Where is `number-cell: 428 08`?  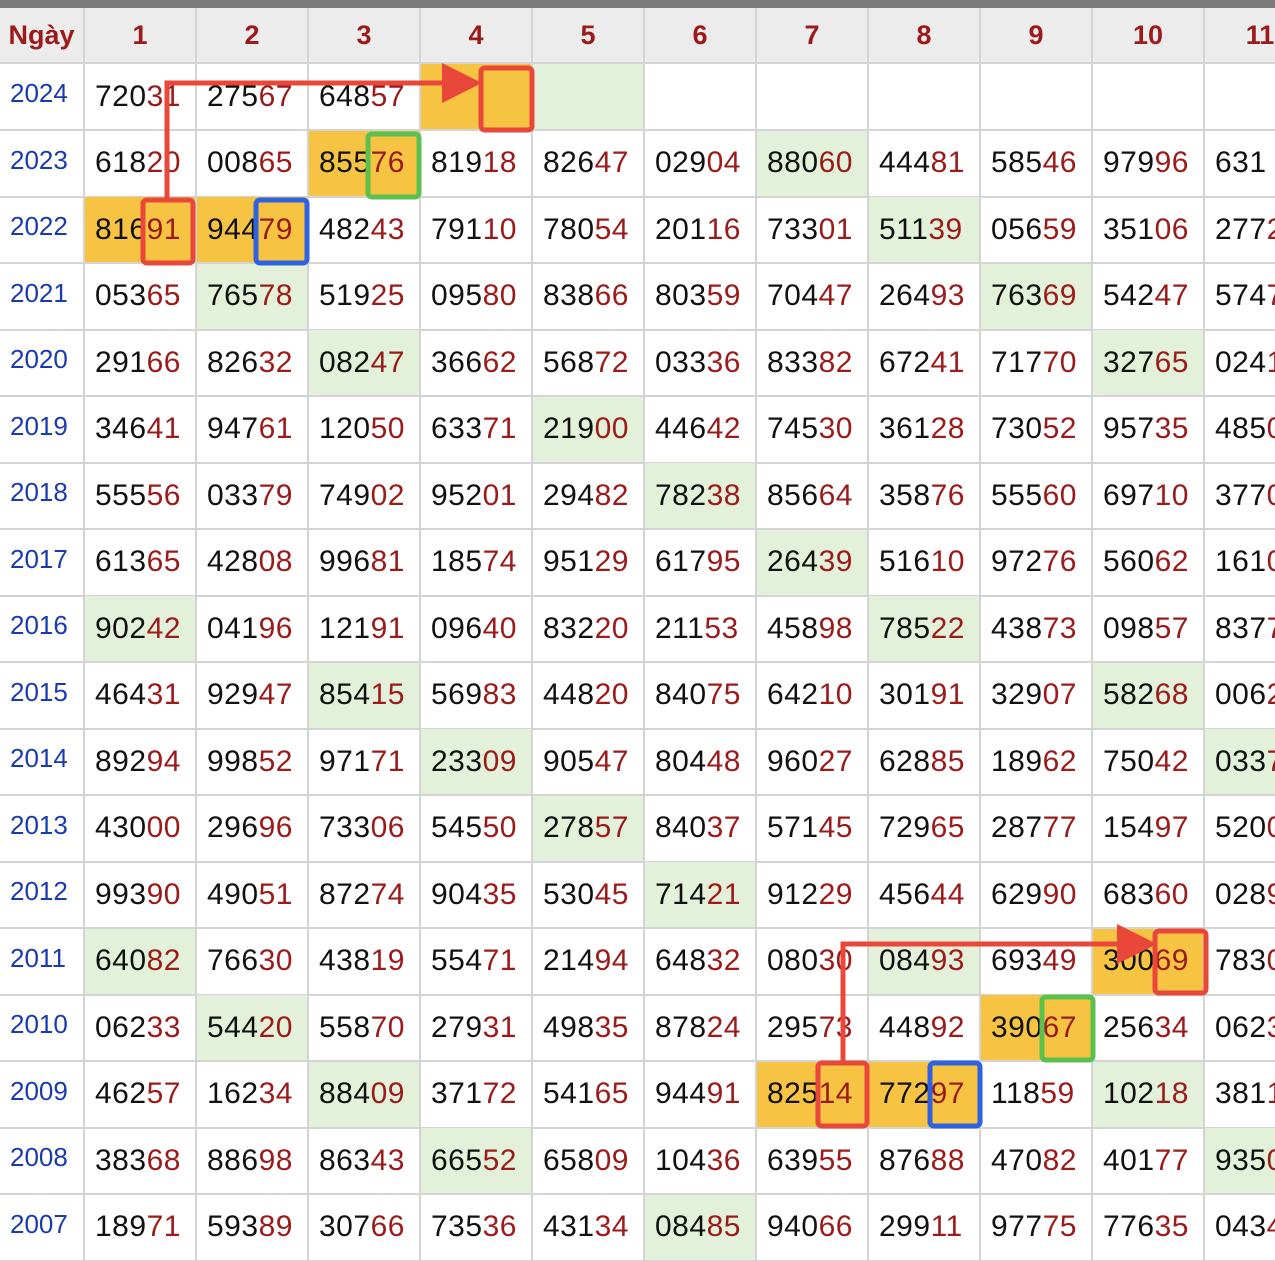
number-cell: 428 08 is located at coordinates (253, 563).